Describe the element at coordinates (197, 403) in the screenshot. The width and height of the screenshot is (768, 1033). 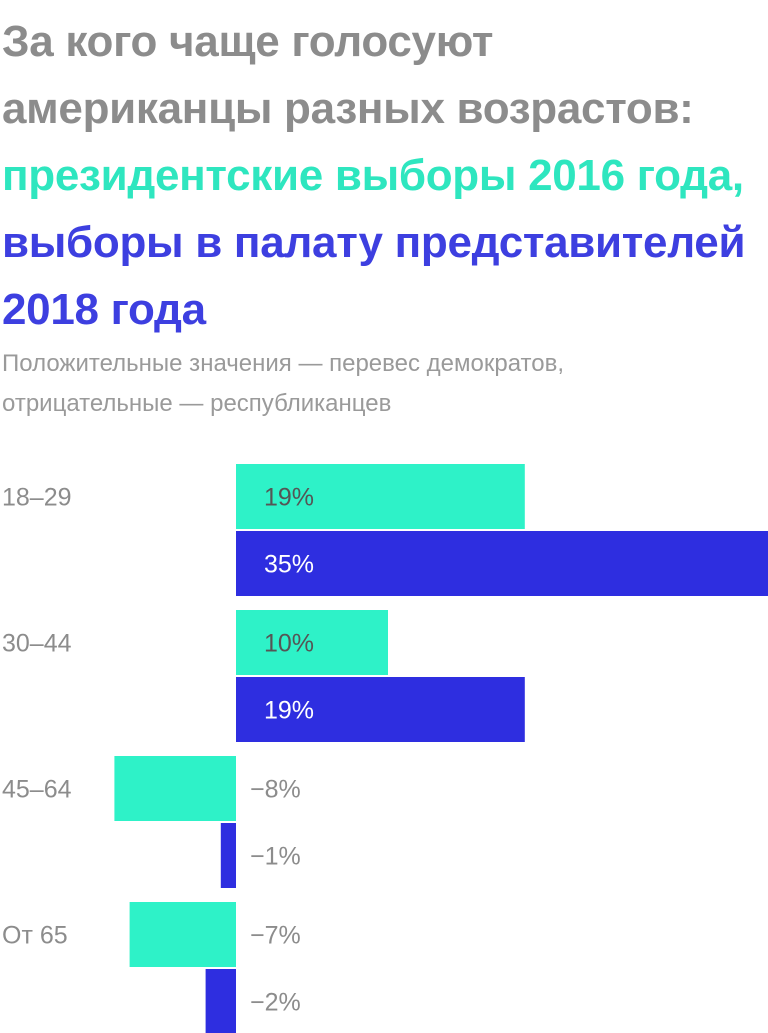
I see `subtitle-line-2: отрицательные — республиканцев` at that location.